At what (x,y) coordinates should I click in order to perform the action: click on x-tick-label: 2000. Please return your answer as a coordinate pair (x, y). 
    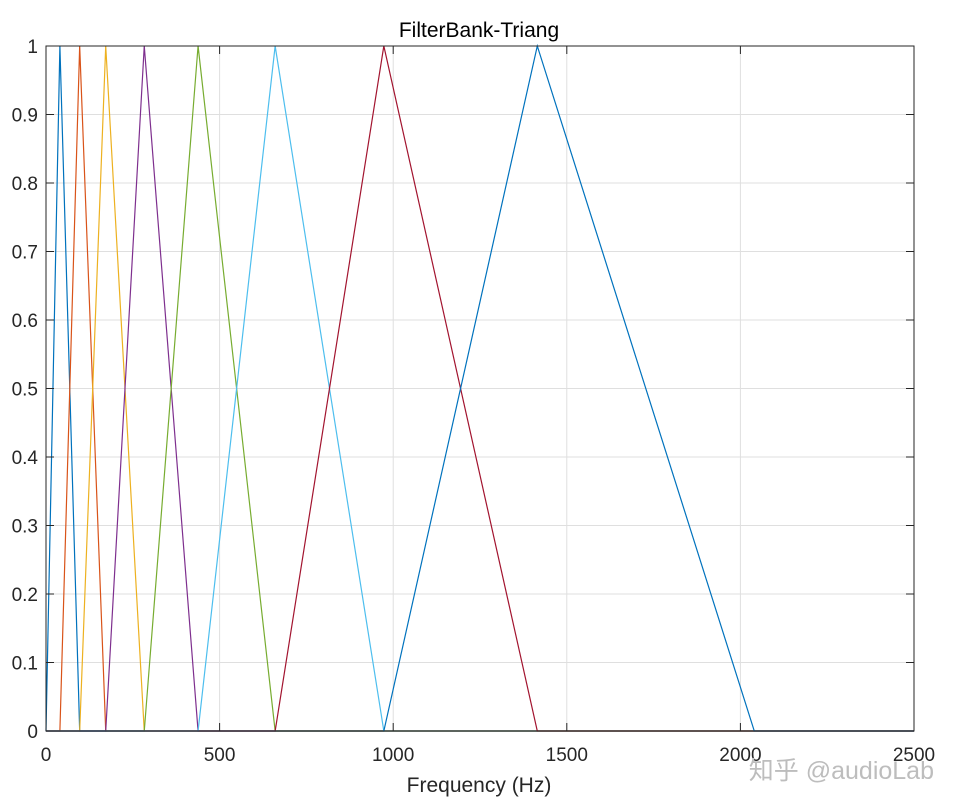
    Looking at the image, I should click on (740, 755).